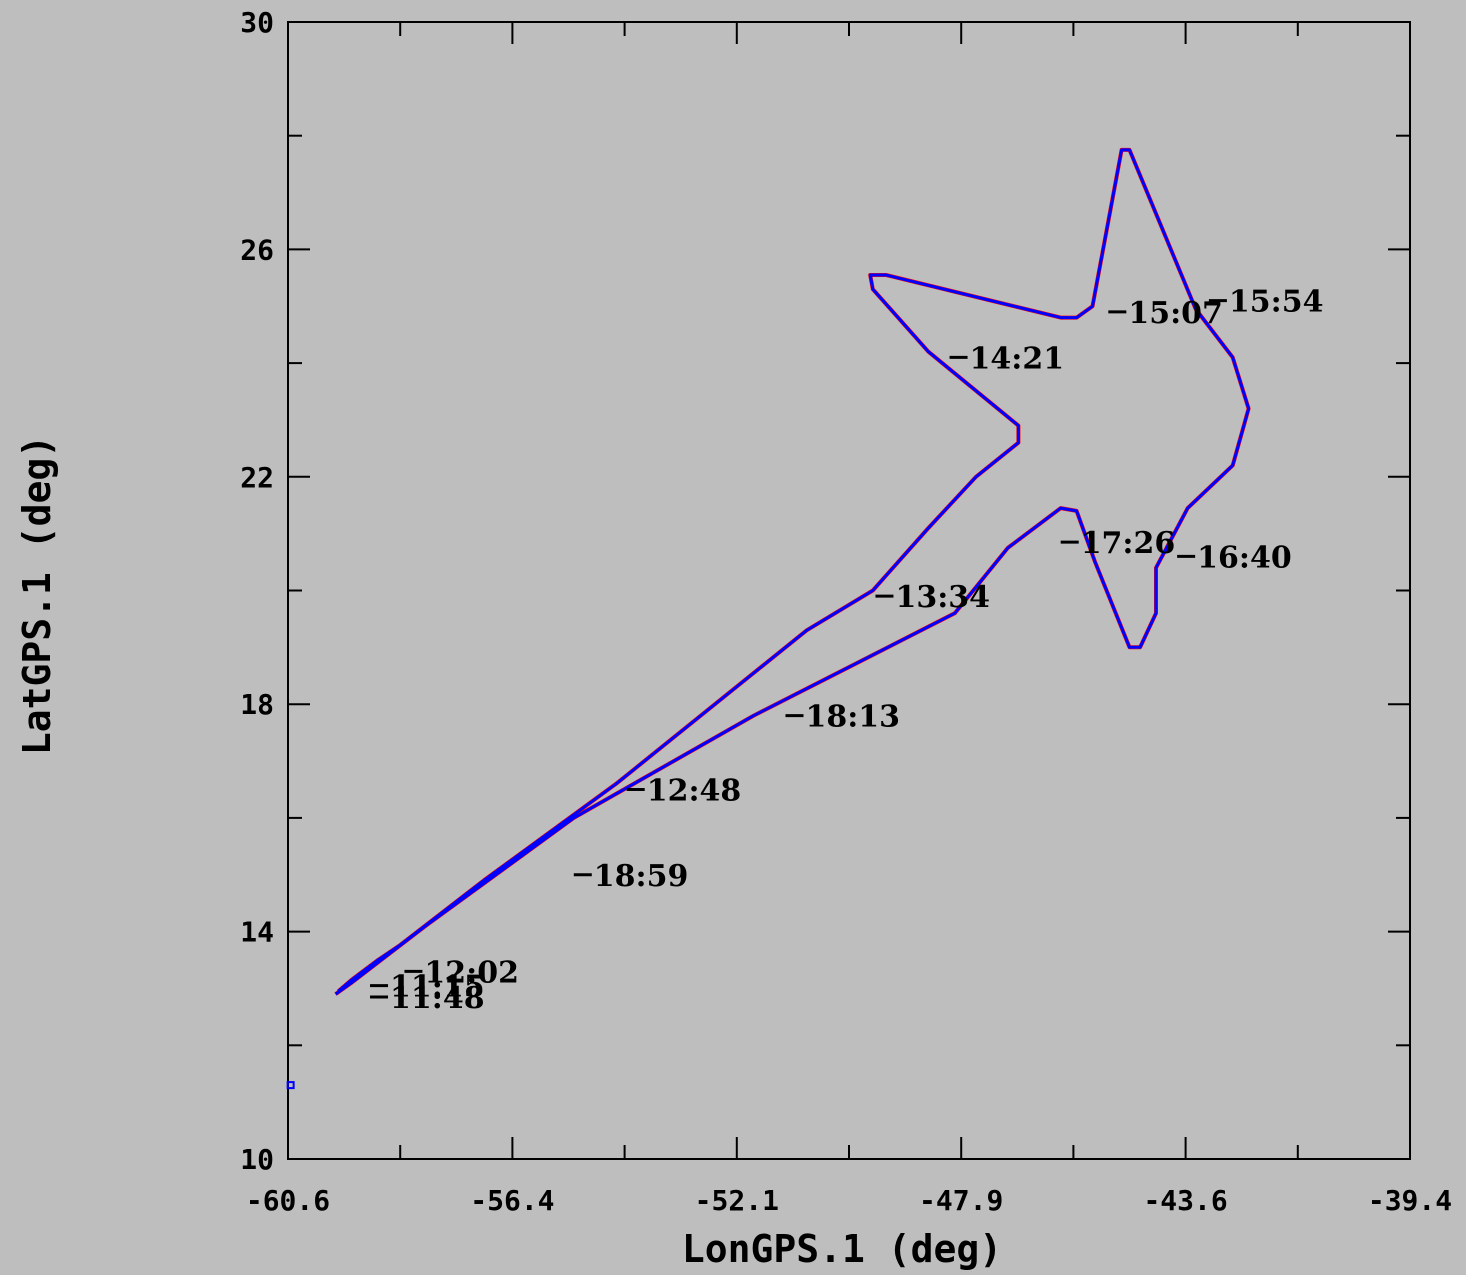  What do you see at coordinates (437, 998) in the screenshot?
I see `time-label: 11:48` at bounding box center [437, 998].